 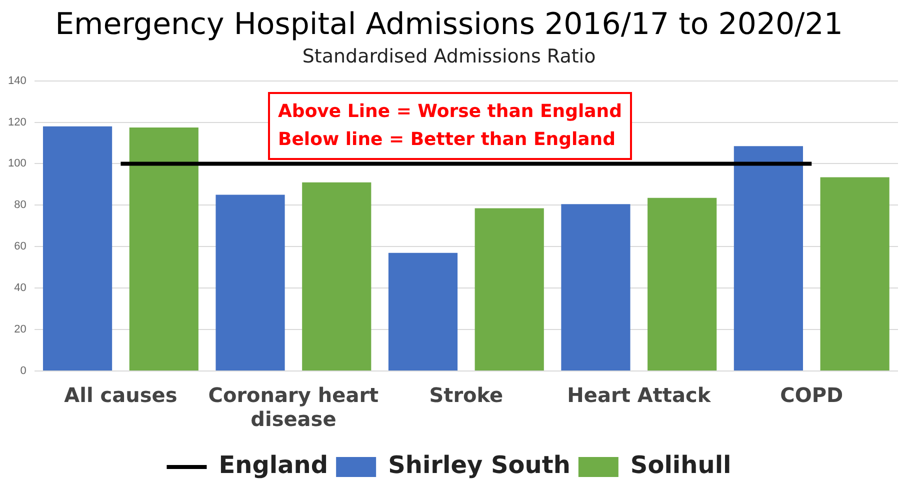 What do you see at coordinates (17, 164) in the screenshot?
I see `y-tick-label: 100` at bounding box center [17, 164].